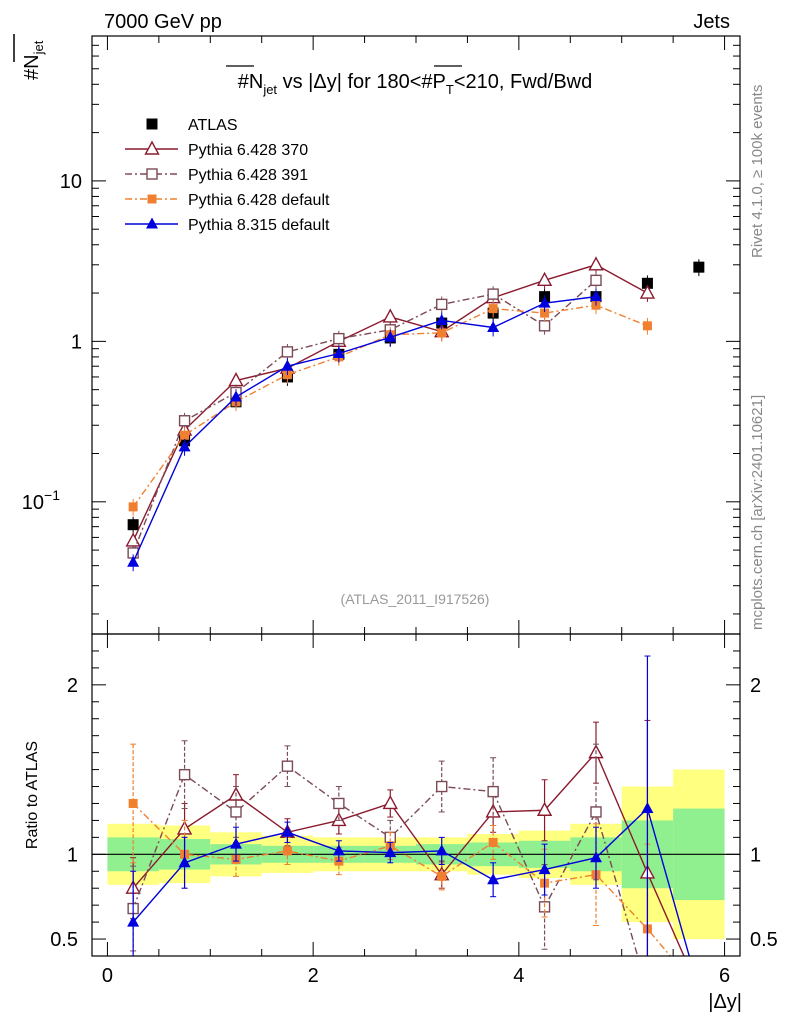 Image resolution: width=786 pixels, height=1024 pixels. I want to click on x-tick-label: 2, so click(313, 976).